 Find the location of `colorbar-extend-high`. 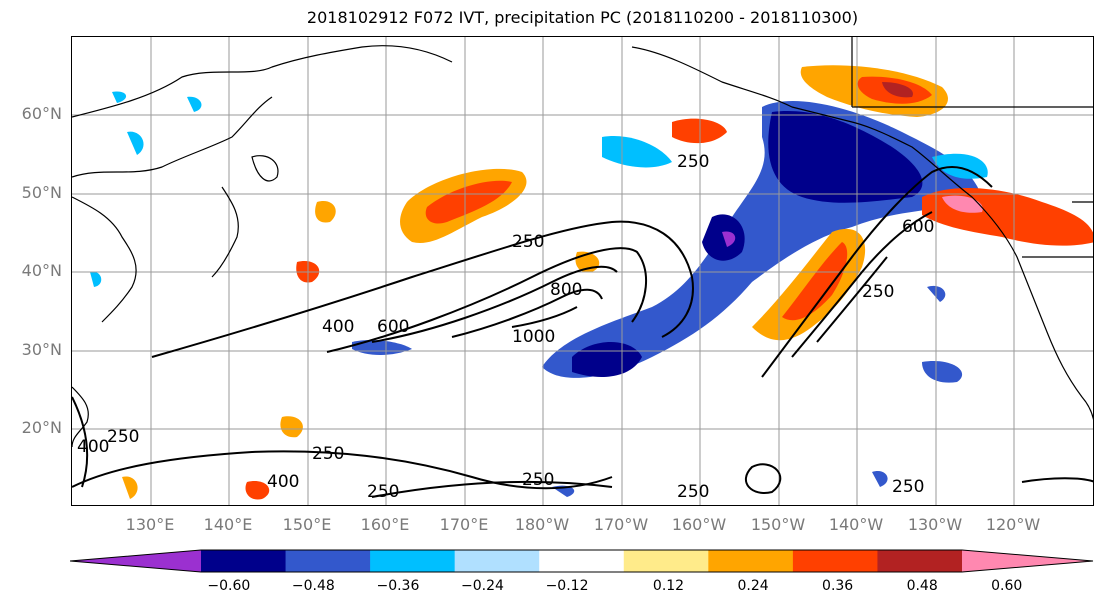

colorbar-extend-high is located at coordinates (1027, 561).